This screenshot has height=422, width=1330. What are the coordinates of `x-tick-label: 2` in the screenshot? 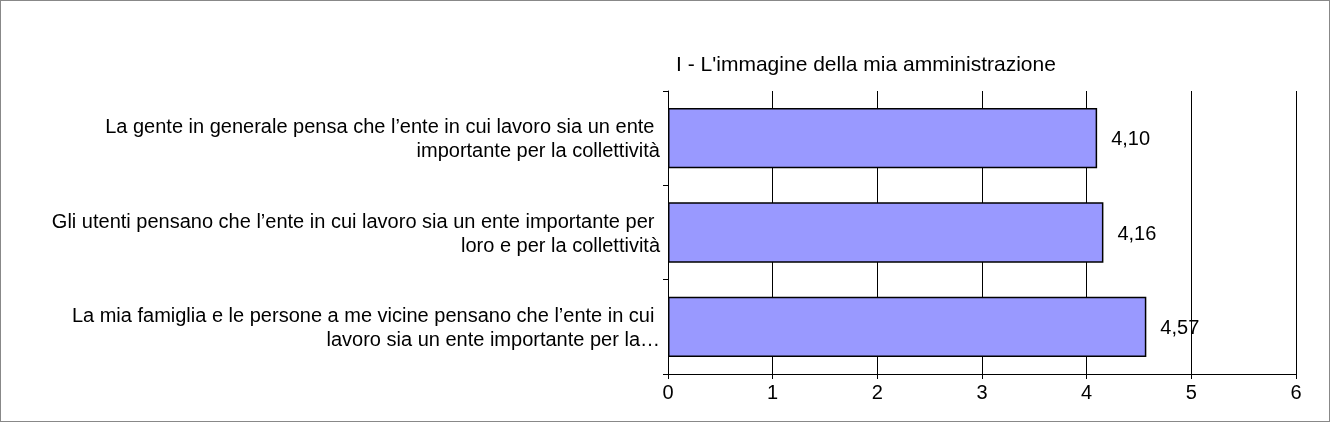 It's located at (877, 392).